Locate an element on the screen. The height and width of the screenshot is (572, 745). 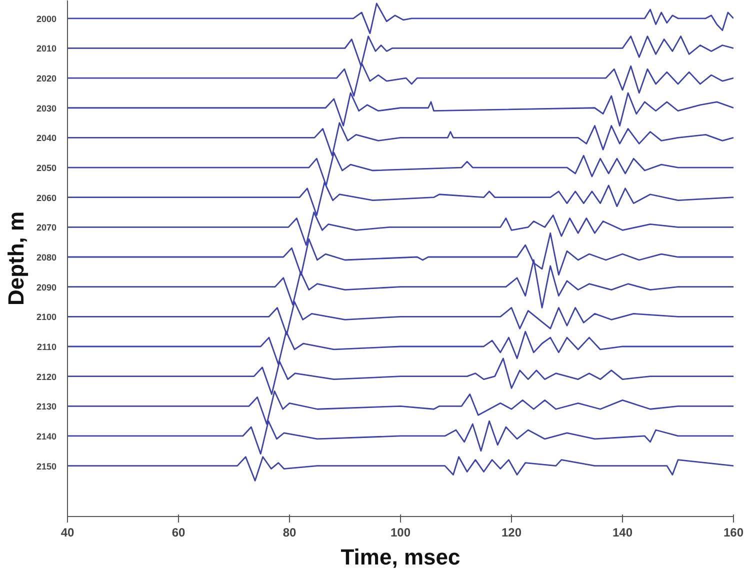
y-tick-label: 2040 is located at coordinates (46, 138).